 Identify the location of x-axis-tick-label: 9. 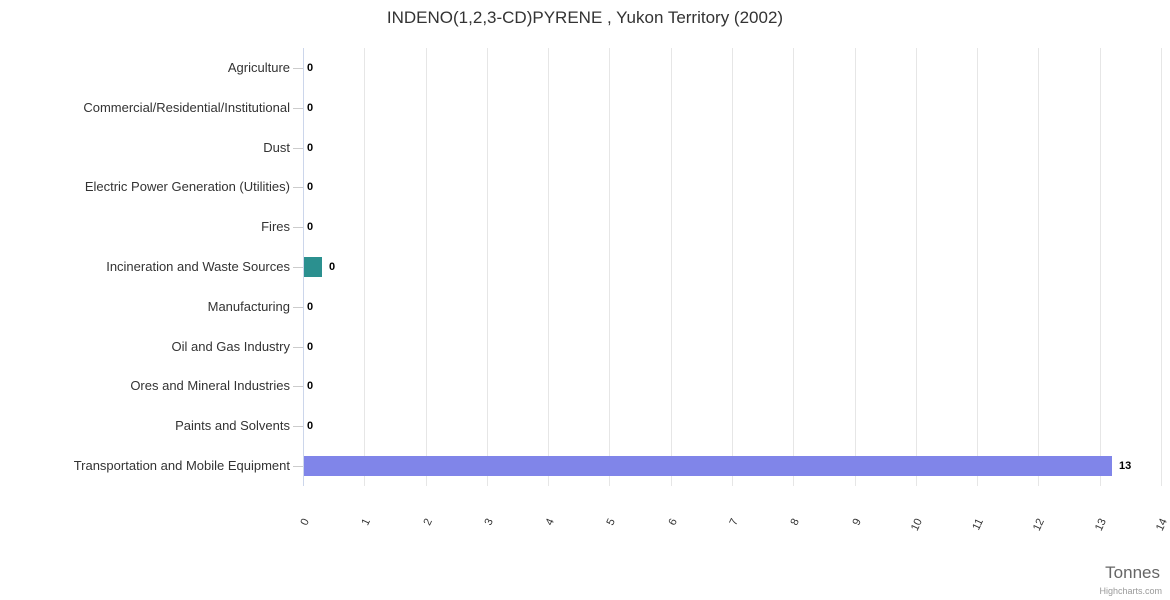
(857, 522).